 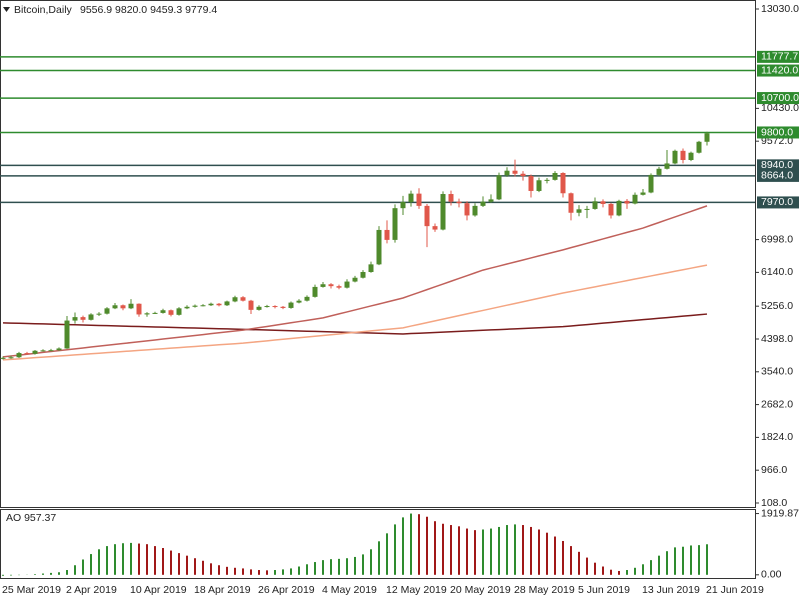 What do you see at coordinates (779, 70) in the screenshot?
I see `level-label: 11420.0` at bounding box center [779, 70].